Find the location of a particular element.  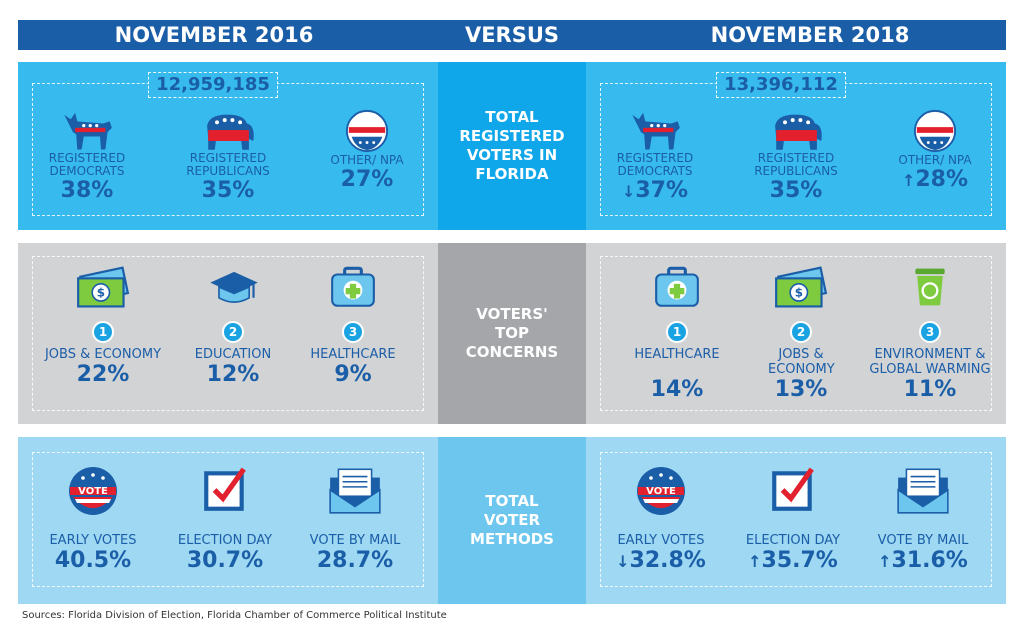

center-label: VOTERS' TOP CONCERNS is located at coordinates (512, 333).